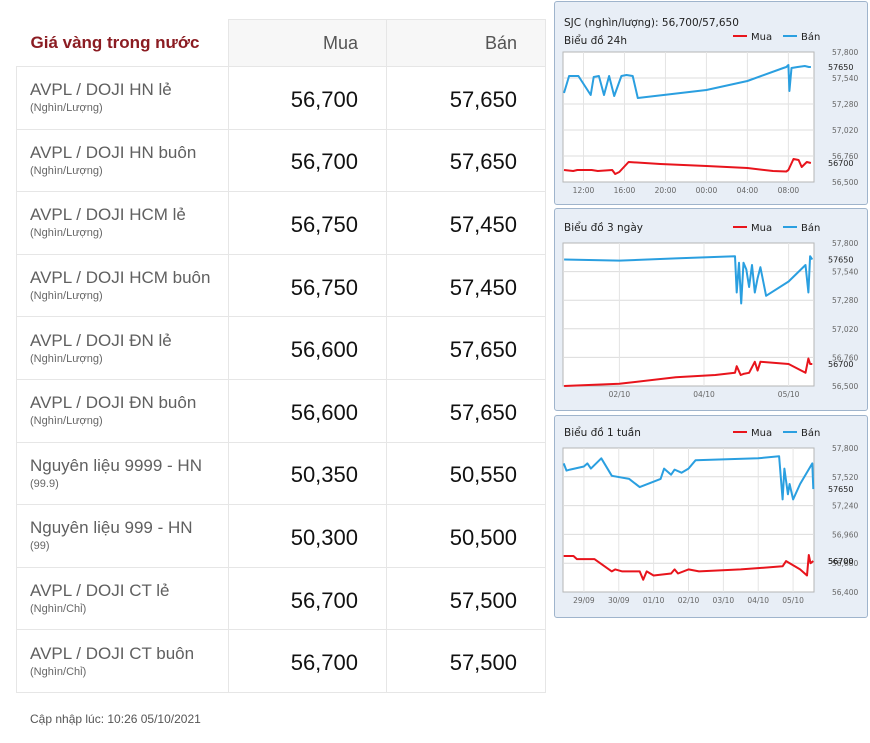 The width and height of the screenshot is (870, 743). What do you see at coordinates (595, 40) in the screenshot?
I see `chart-title: Biểu đồ 24h` at bounding box center [595, 40].